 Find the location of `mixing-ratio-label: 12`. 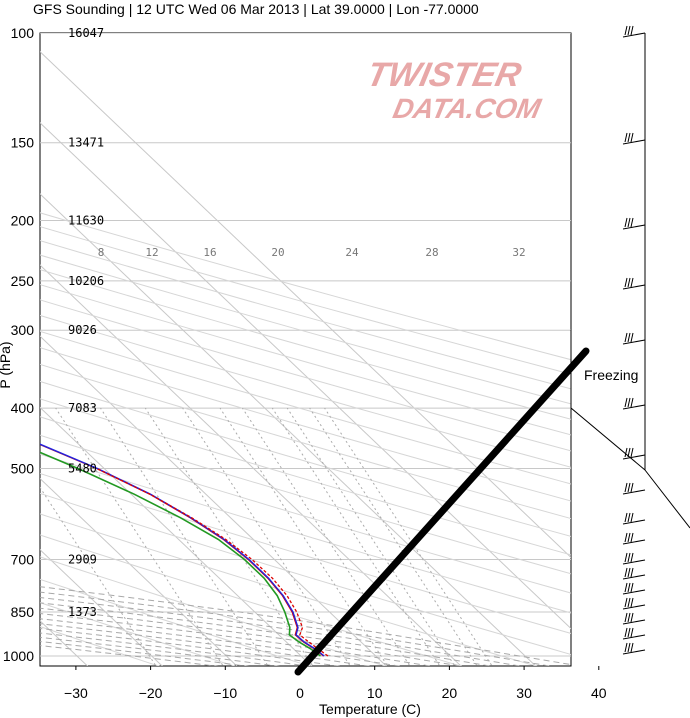

mixing-ratio-label: 12 is located at coordinates (151, 252).